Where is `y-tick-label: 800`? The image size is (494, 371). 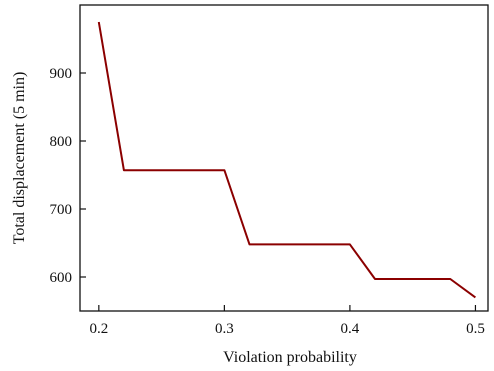
y-tick-label: 800 is located at coordinates (61, 142).